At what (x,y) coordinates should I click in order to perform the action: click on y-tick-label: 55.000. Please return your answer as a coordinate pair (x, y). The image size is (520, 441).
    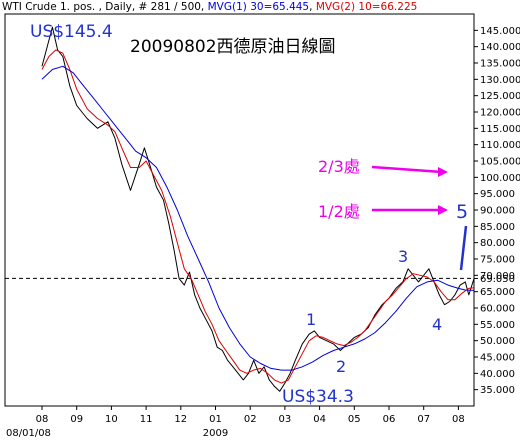
    Looking at the image, I should click on (497, 325).